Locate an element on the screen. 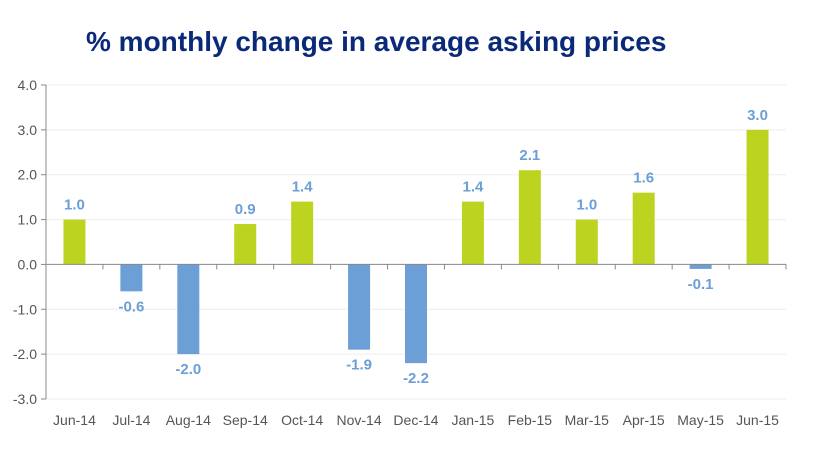  data-label: 3.0 is located at coordinates (757, 115).